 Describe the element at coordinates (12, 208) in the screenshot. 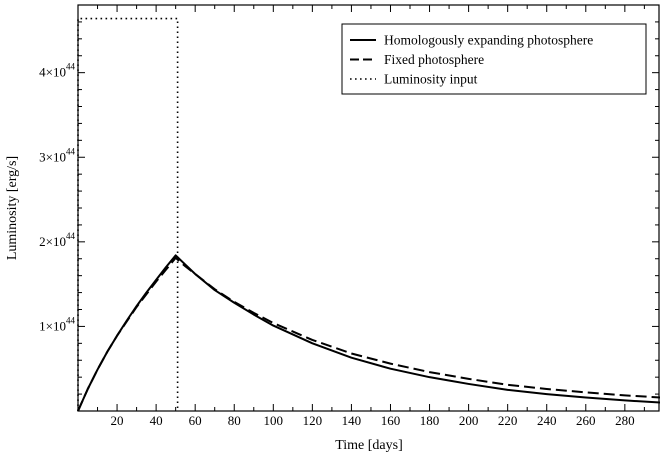

I see `y-axis-label: Luminosity [erg/s]` at that location.